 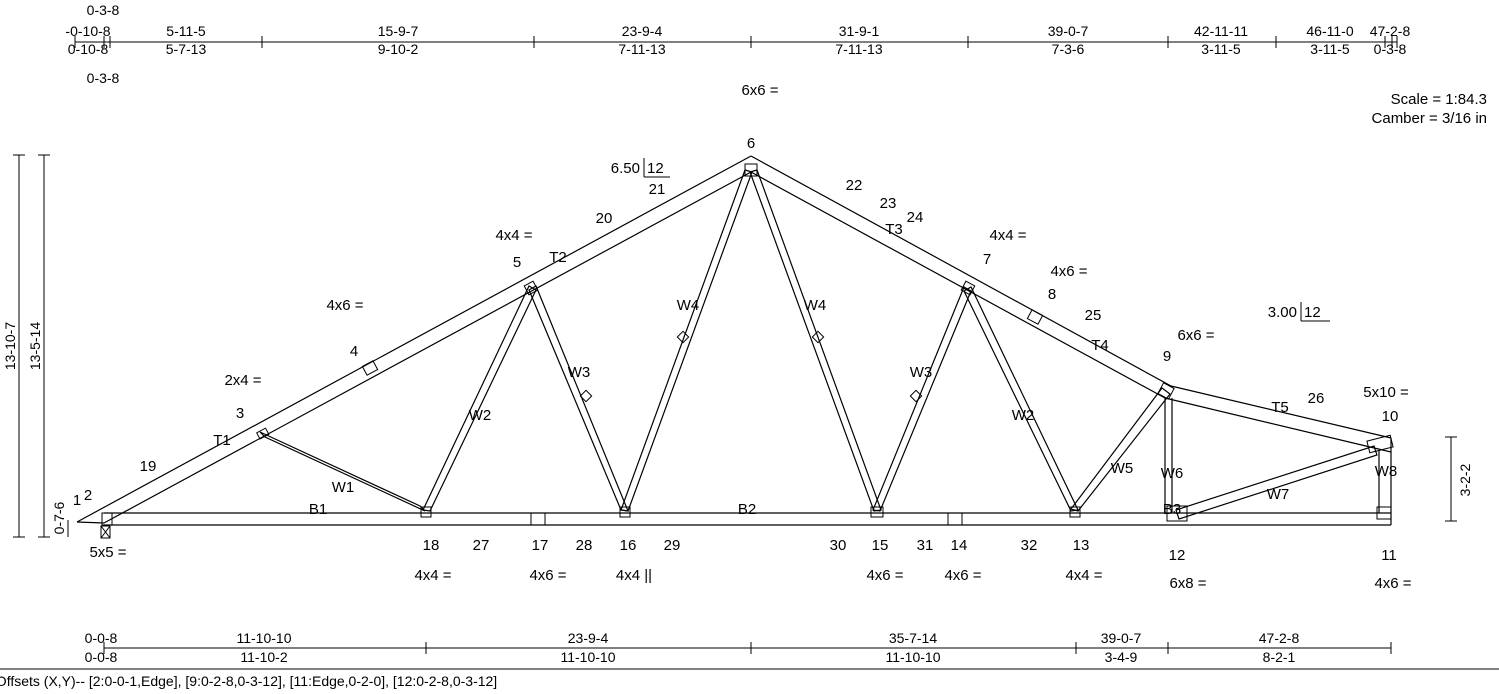 What do you see at coordinates (1282, 312) in the screenshot?
I see `pitch-right-rise: 3.00` at bounding box center [1282, 312].